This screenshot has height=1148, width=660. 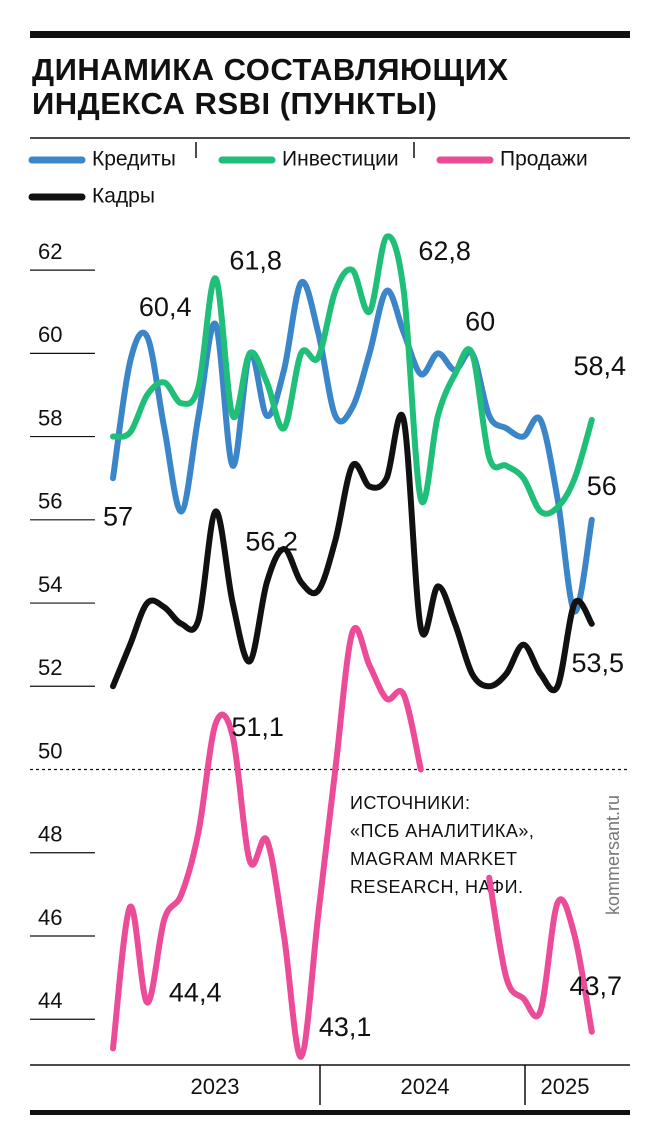 I want to click on chart-title: ИНДЕКСА RSBI (ПУНКТЫ), so click(x=234, y=103).